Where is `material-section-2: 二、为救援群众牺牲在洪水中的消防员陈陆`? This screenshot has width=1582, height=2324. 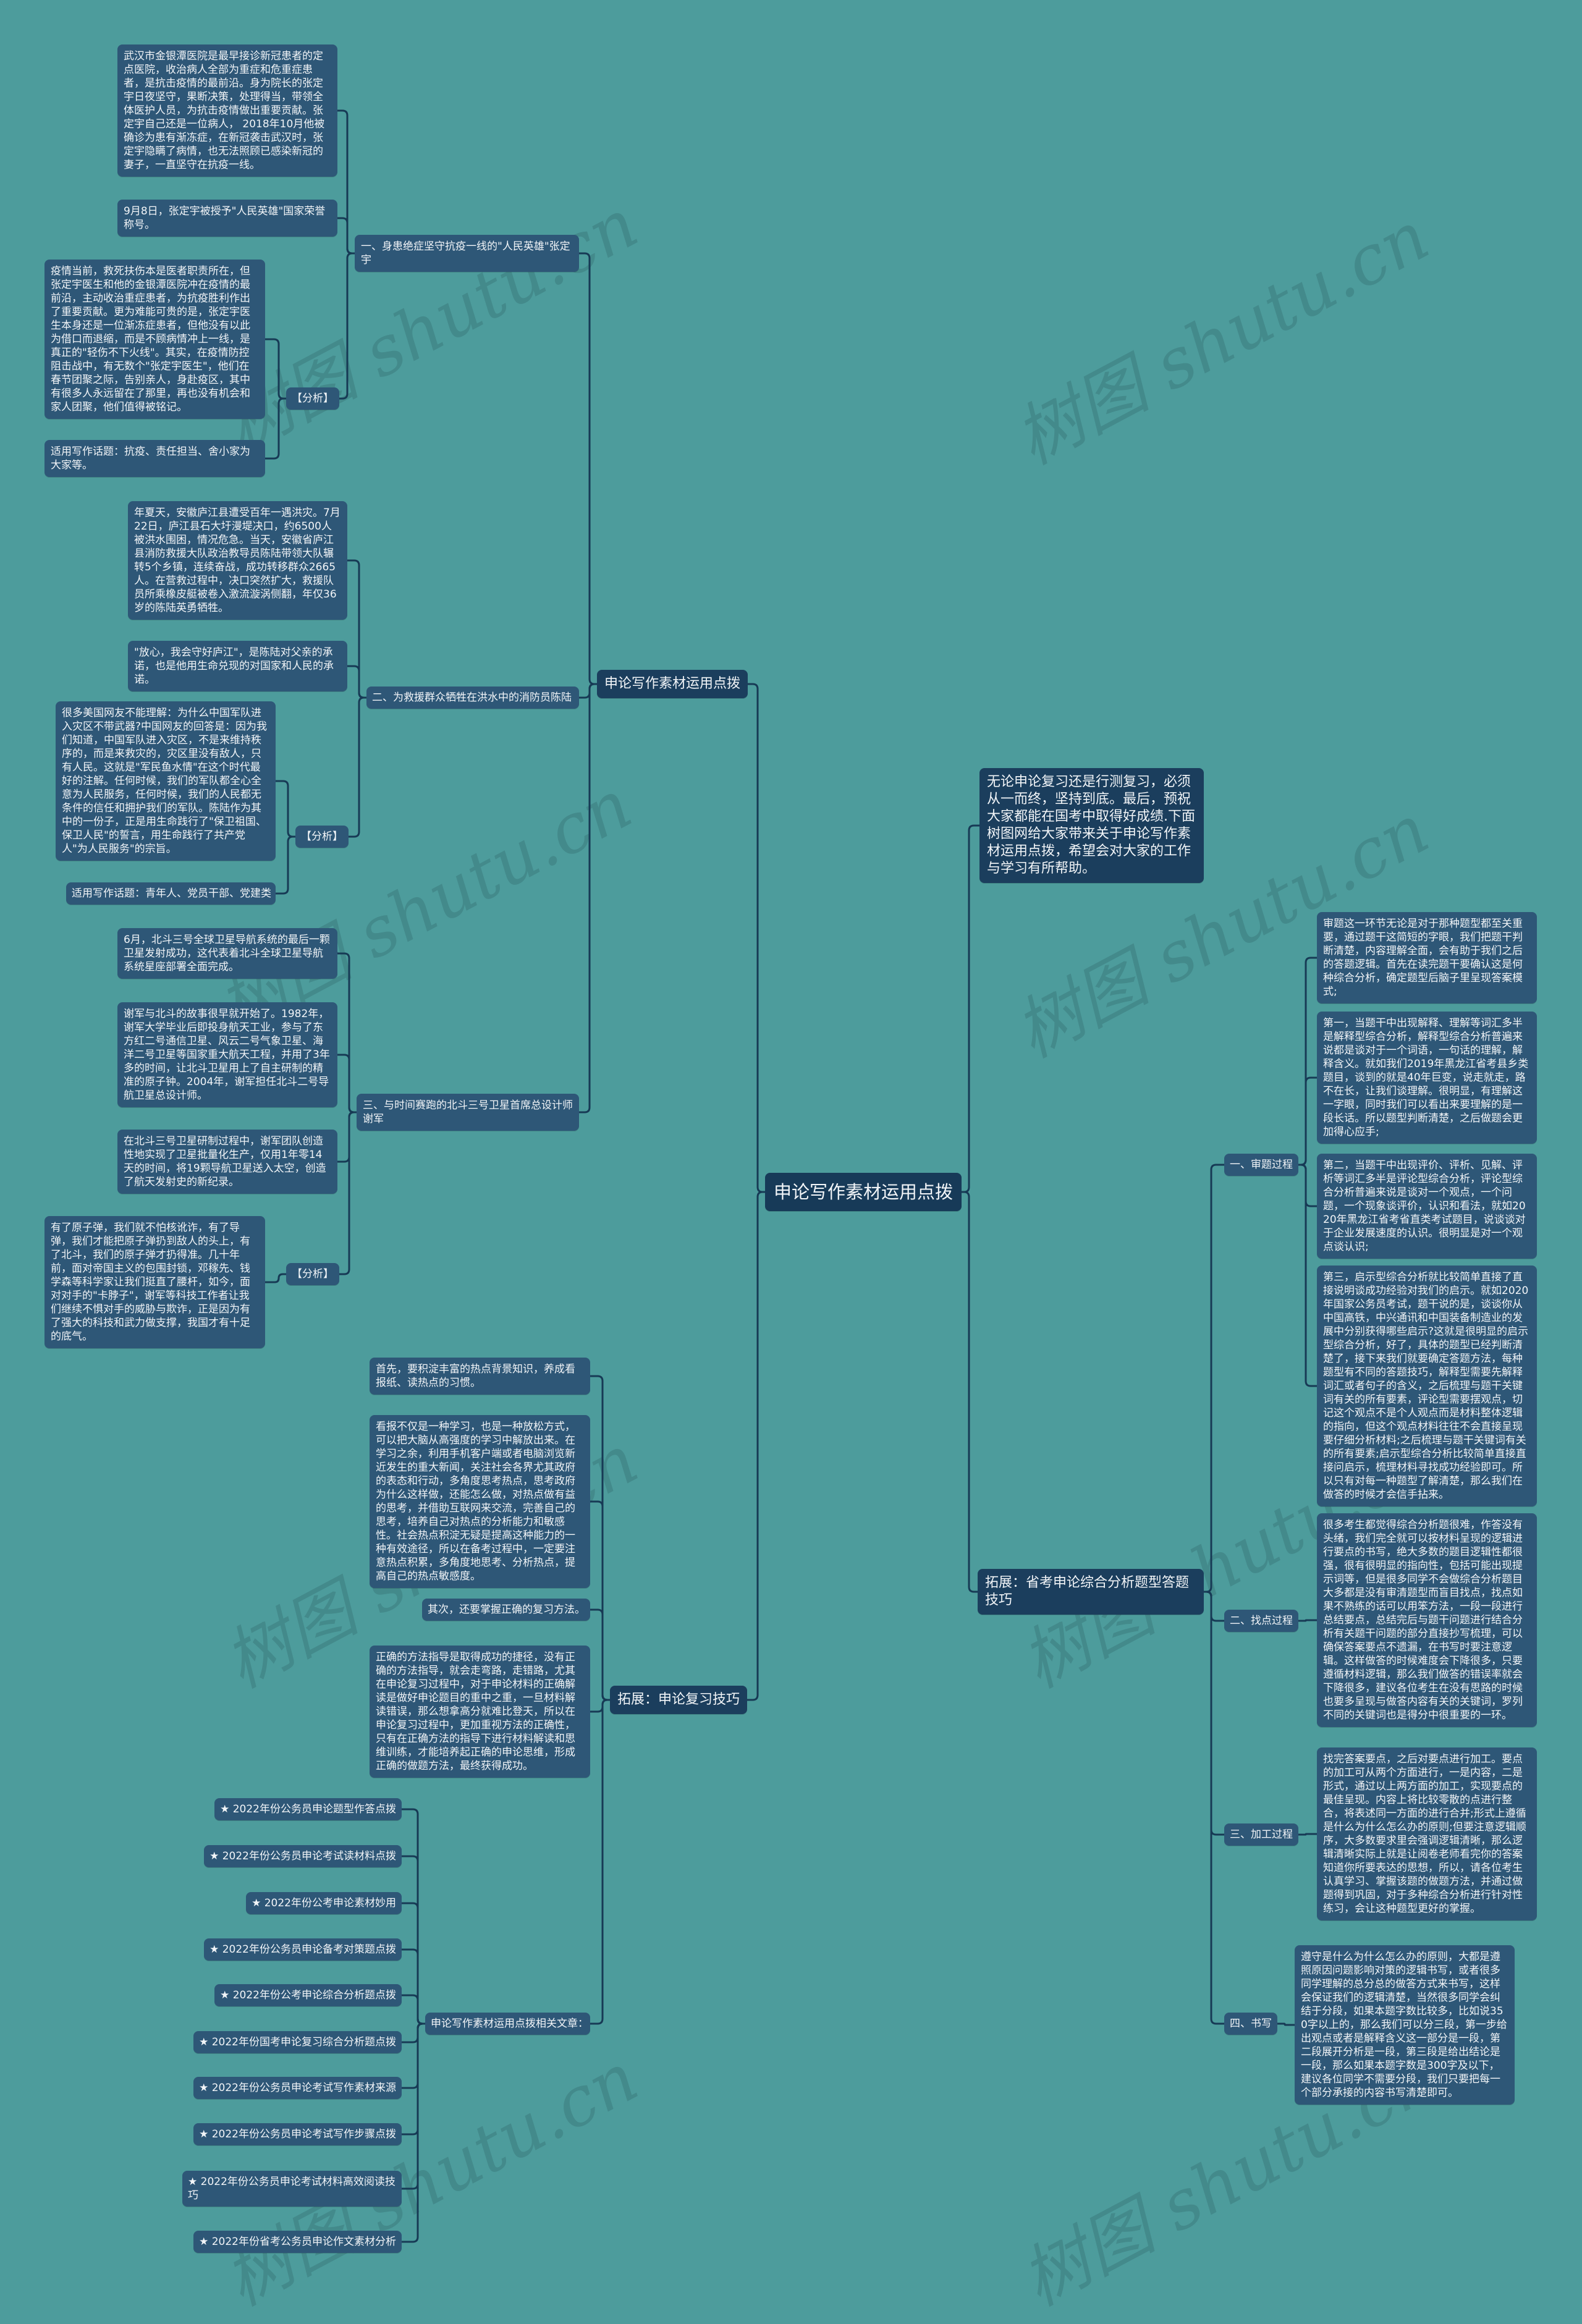
material-section-2: 二、为救援群众牺牲在洪水中的消防员陈陆 is located at coordinates (472, 698).